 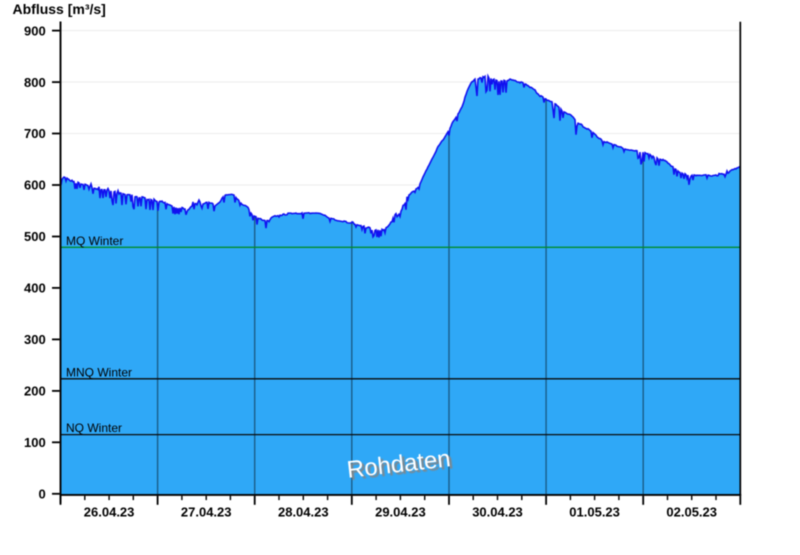 What do you see at coordinates (497, 512) in the screenshot?
I see `svg-text: 30.04.23` at bounding box center [497, 512].